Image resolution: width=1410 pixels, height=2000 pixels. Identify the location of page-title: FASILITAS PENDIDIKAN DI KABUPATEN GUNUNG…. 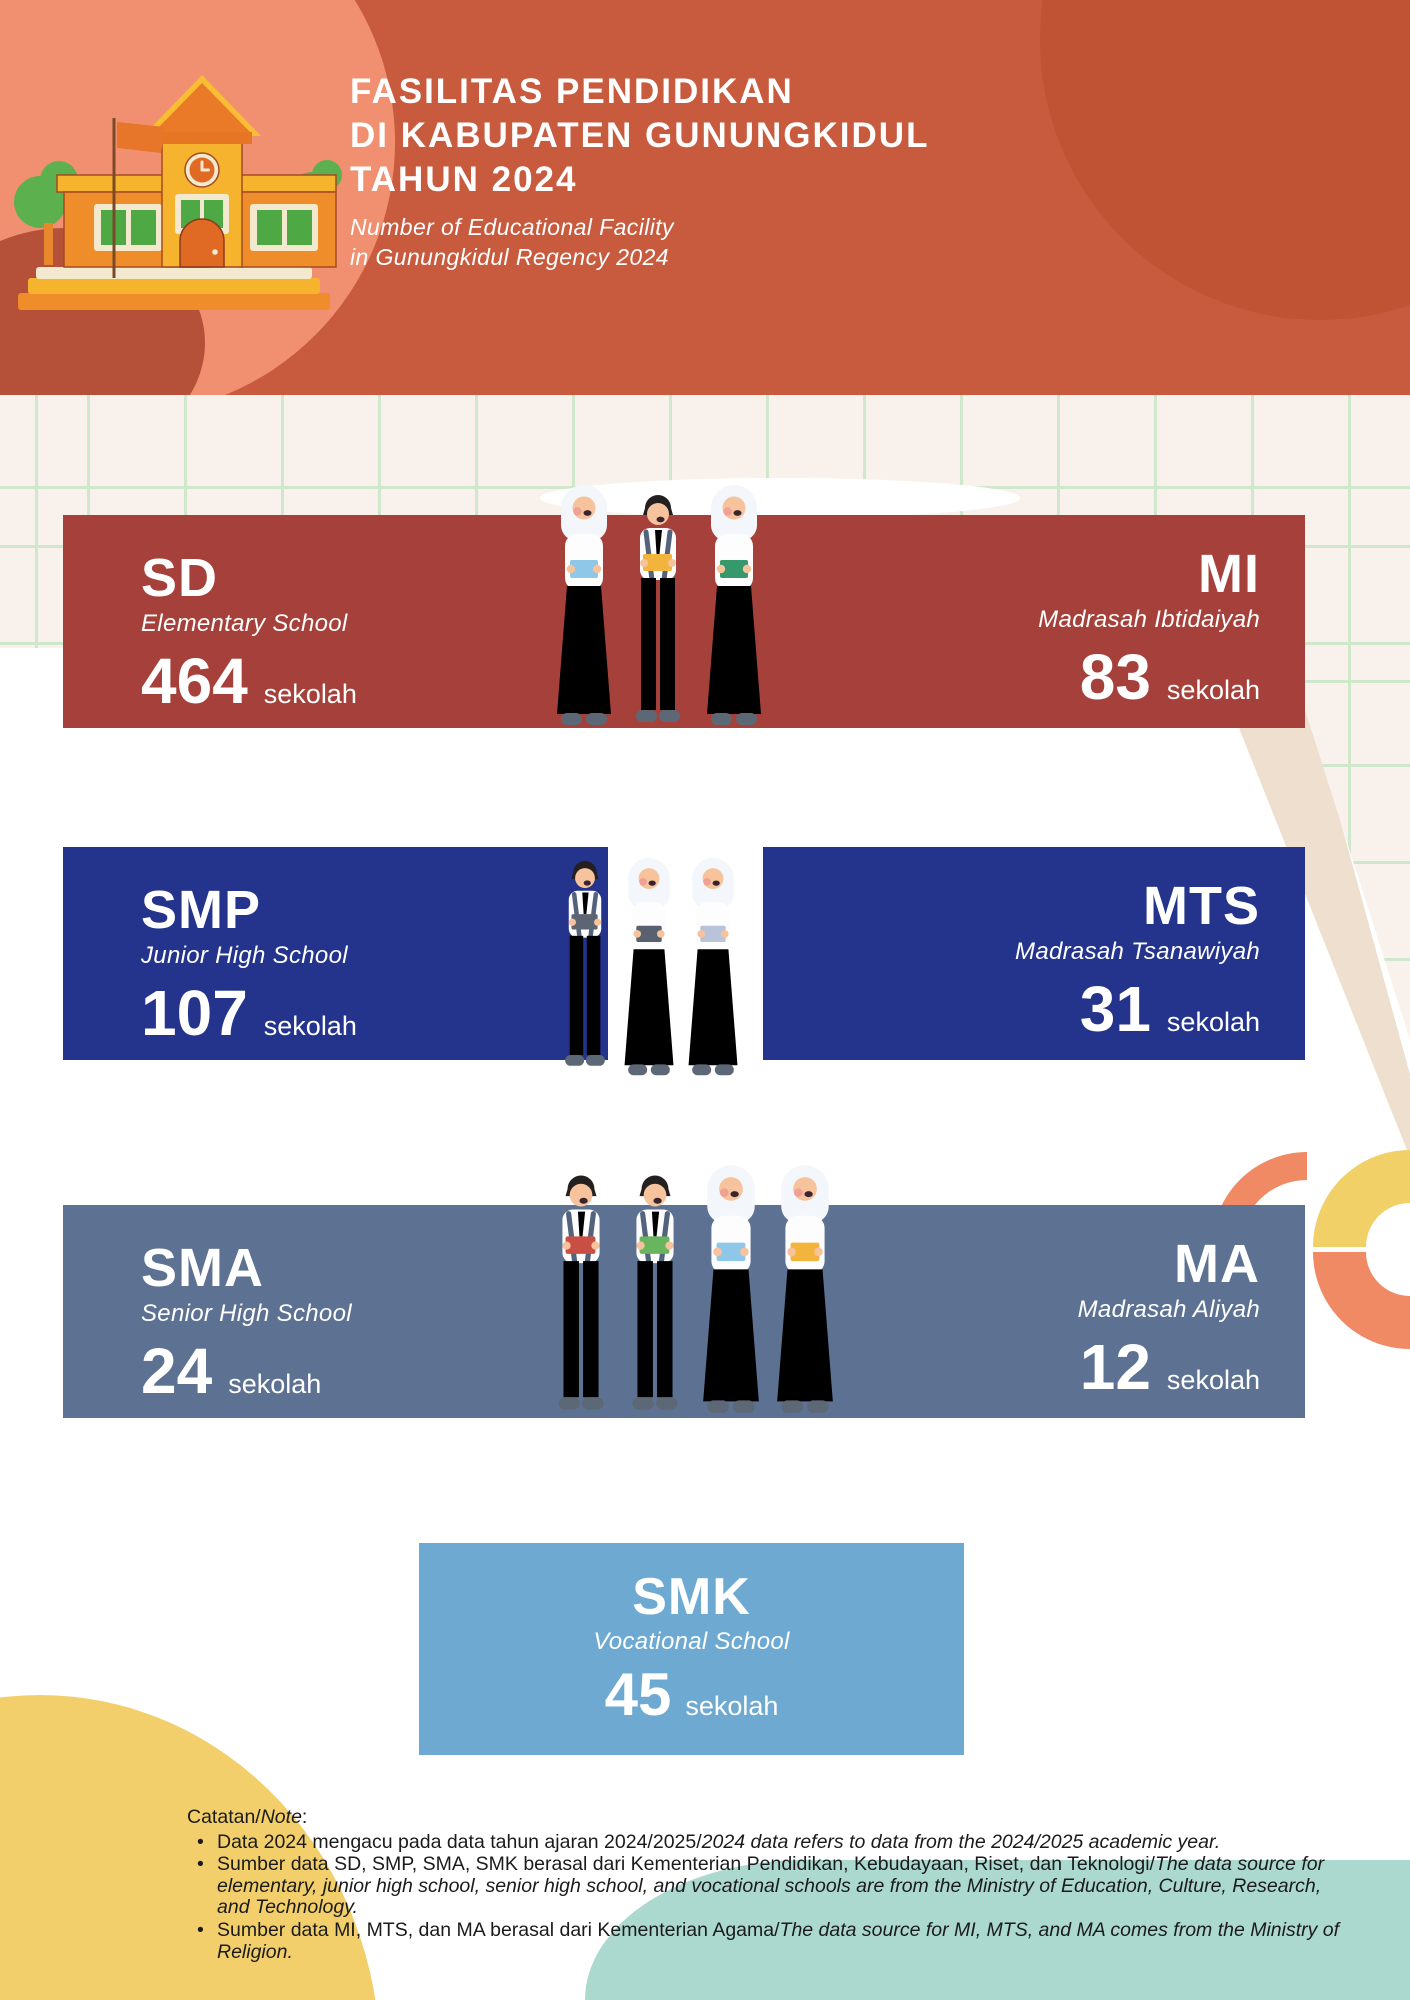
(639, 136).